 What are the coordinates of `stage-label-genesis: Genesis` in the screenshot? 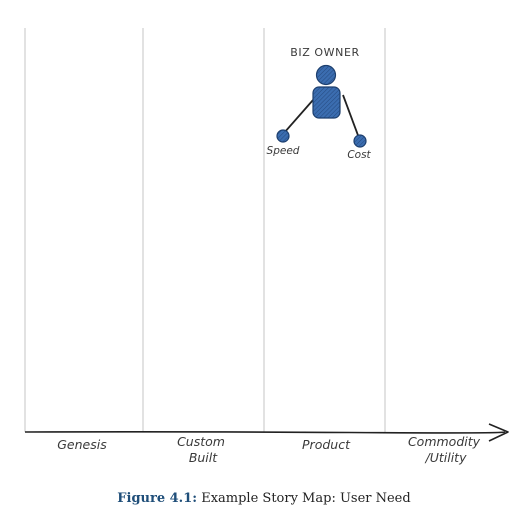 It's located at (82, 444).